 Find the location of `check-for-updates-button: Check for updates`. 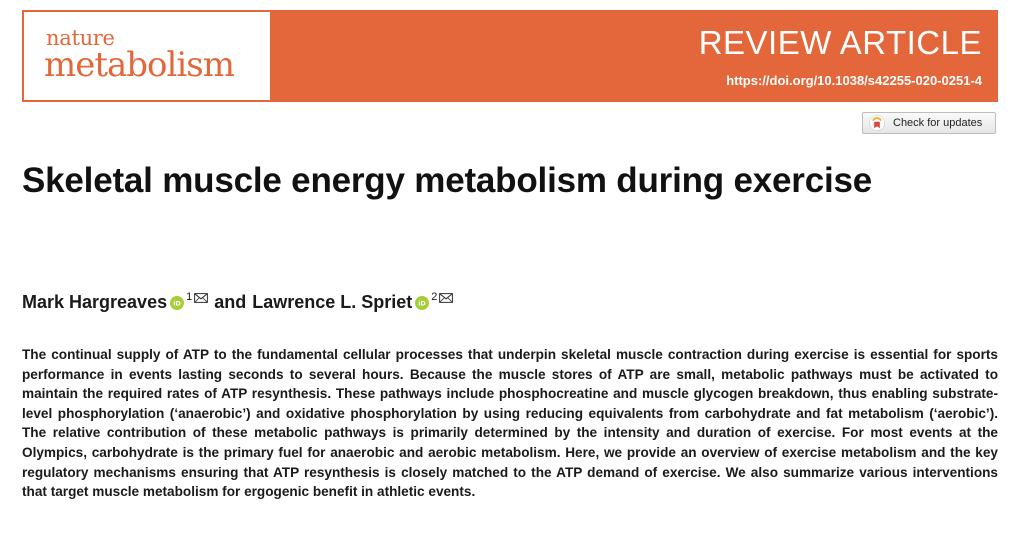

check-for-updates-button: Check for updates is located at coordinates (929, 123).